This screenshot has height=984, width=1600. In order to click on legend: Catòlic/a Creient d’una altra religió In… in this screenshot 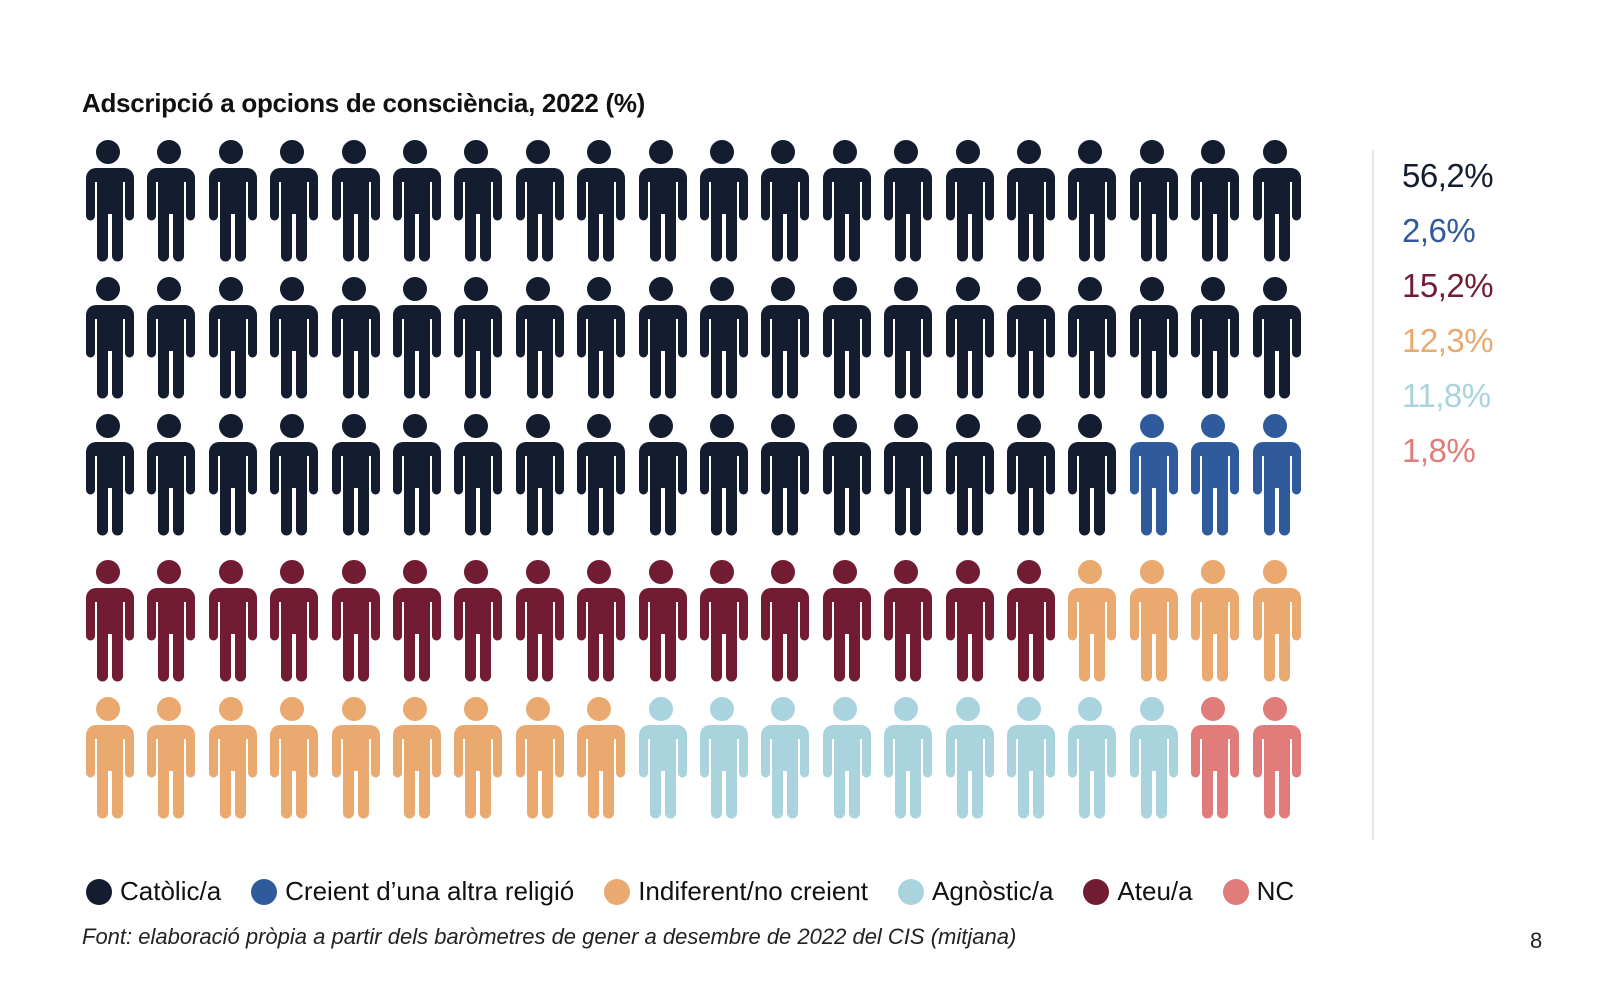, I will do `click(705, 891)`.